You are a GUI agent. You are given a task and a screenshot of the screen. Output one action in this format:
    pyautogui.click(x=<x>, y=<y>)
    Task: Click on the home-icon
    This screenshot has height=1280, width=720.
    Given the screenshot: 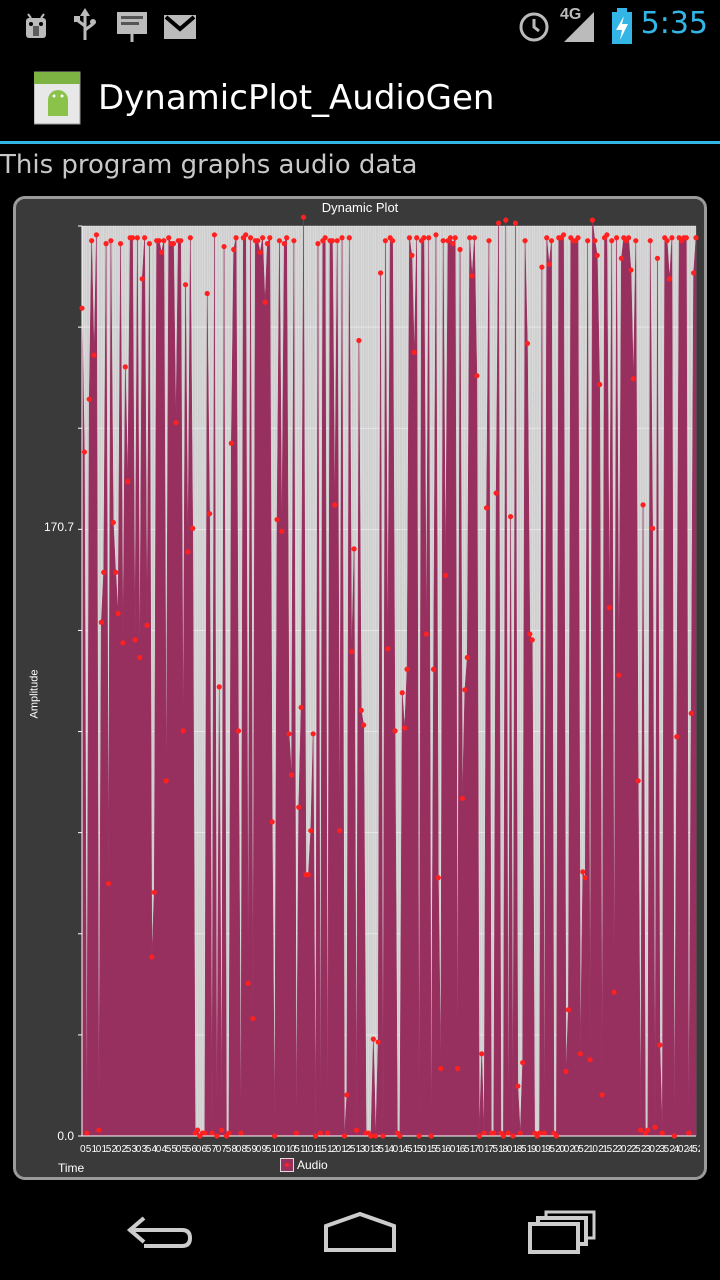 What is the action you would take?
    pyautogui.click(x=360, y=1232)
    